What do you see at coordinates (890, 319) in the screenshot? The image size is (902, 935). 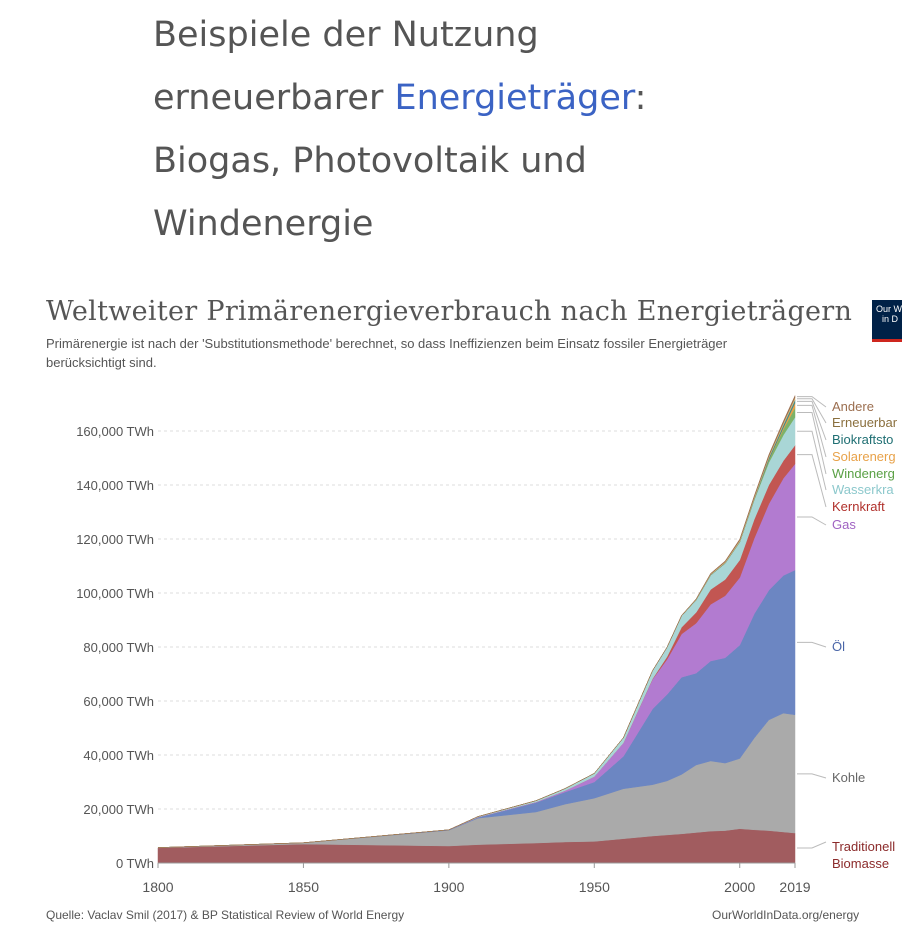 I see `logo-line-2: in D` at bounding box center [890, 319].